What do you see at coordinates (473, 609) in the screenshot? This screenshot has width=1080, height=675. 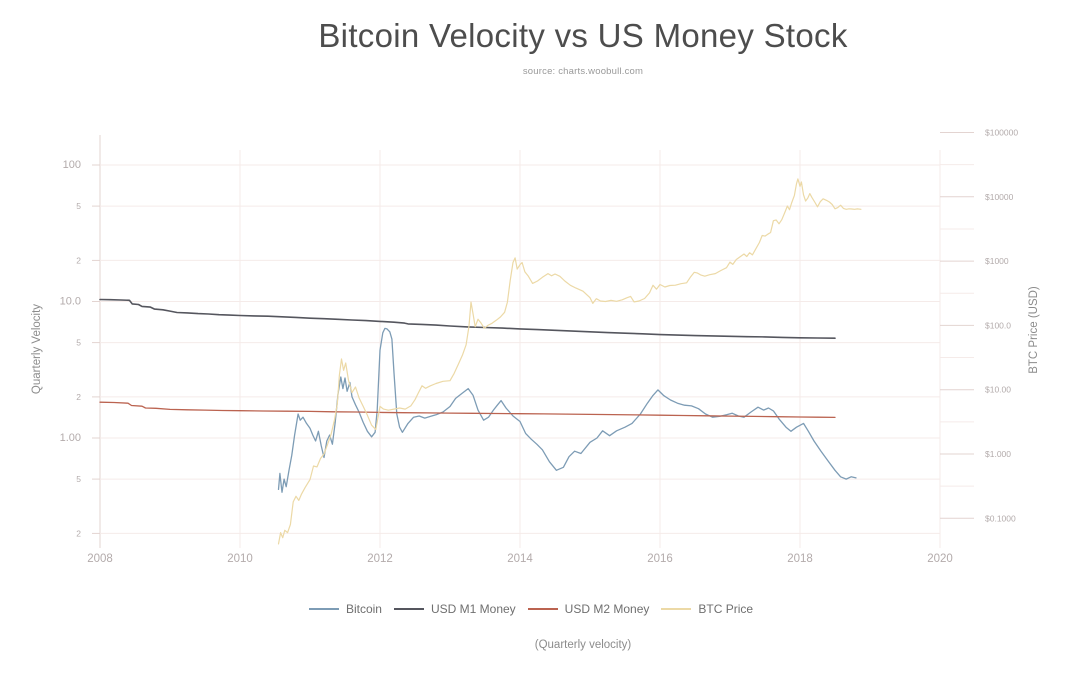 I see `legend-label: USD M1 Money` at bounding box center [473, 609].